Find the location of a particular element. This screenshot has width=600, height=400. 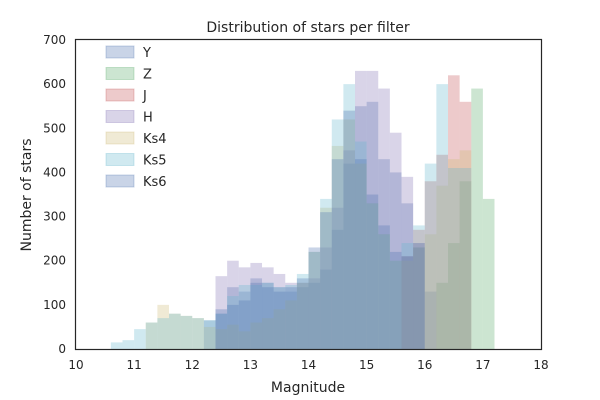

legend-item: Z is located at coordinates (128, 75).